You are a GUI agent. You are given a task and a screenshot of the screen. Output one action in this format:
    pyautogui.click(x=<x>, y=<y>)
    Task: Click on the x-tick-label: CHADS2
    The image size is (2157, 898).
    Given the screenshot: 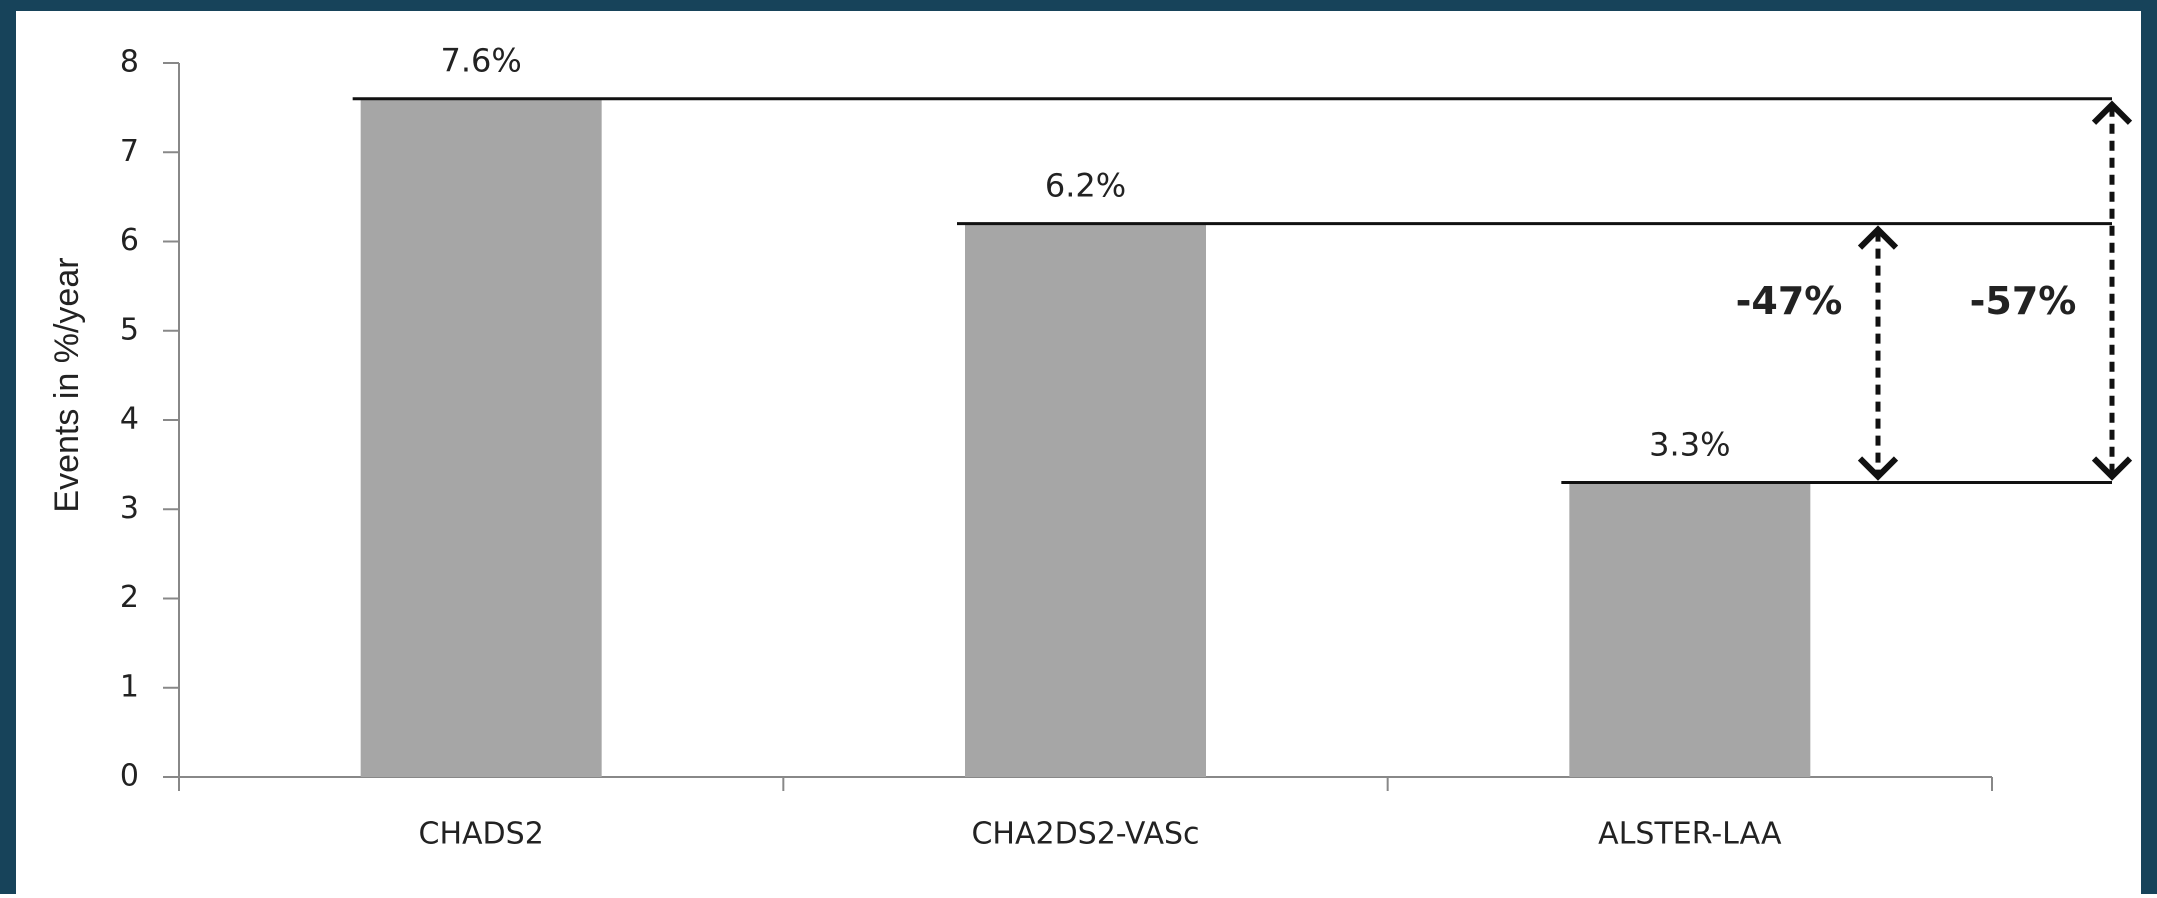 What is the action you would take?
    pyautogui.click(x=481, y=834)
    